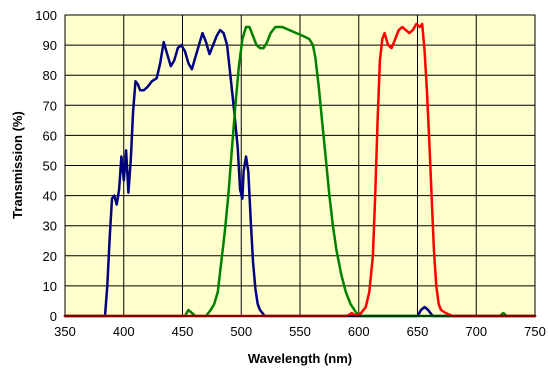 The height and width of the screenshot is (371, 548). I want to click on y-tick-label: 50, so click(50, 166).